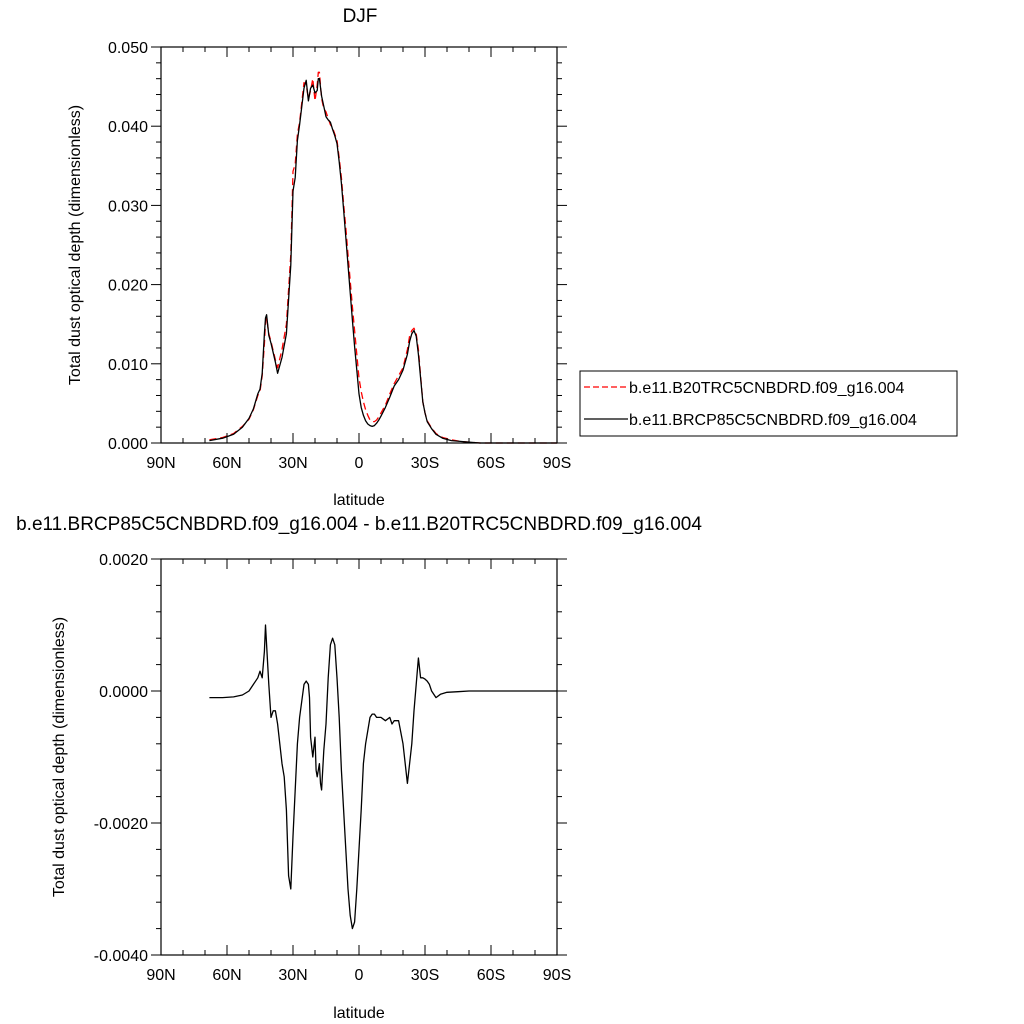 This screenshot has height=1024, width=1024. Describe the element at coordinates (557, 975) in the screenshot. I see `bottom-x-tick-label: 90S` at that location.